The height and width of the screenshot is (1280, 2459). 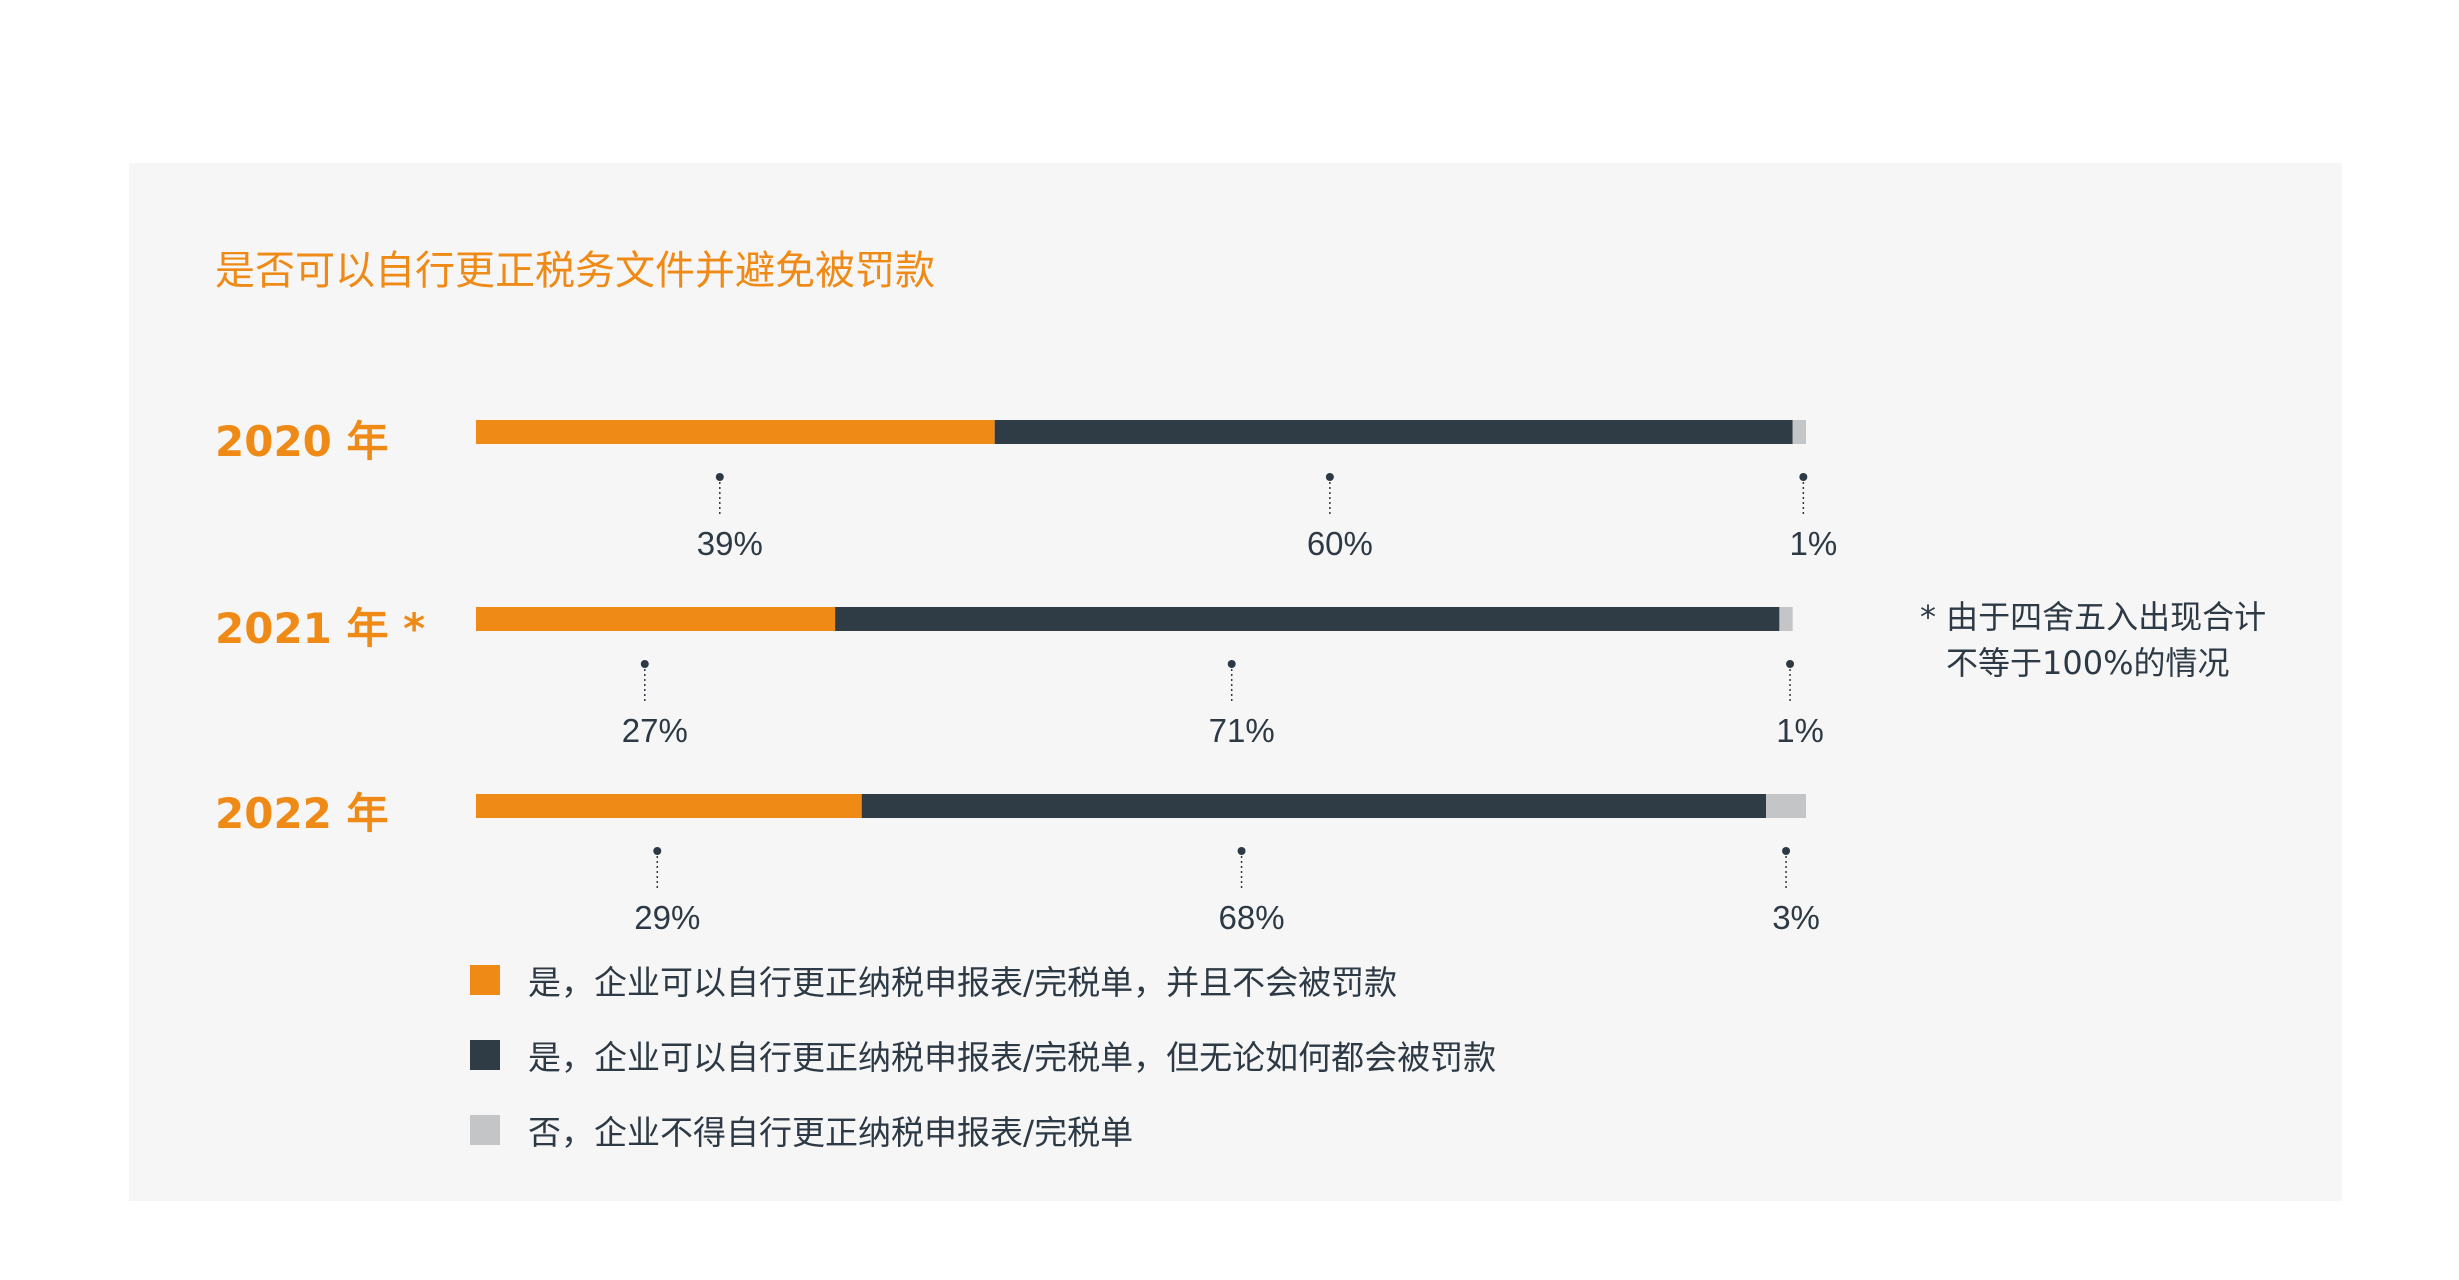 I want to click on legend-item-yes-no-penalty: 是，企业可以自行更正纳税申报表/完税单，并且不会被罚款, so click(x=933, y=981).